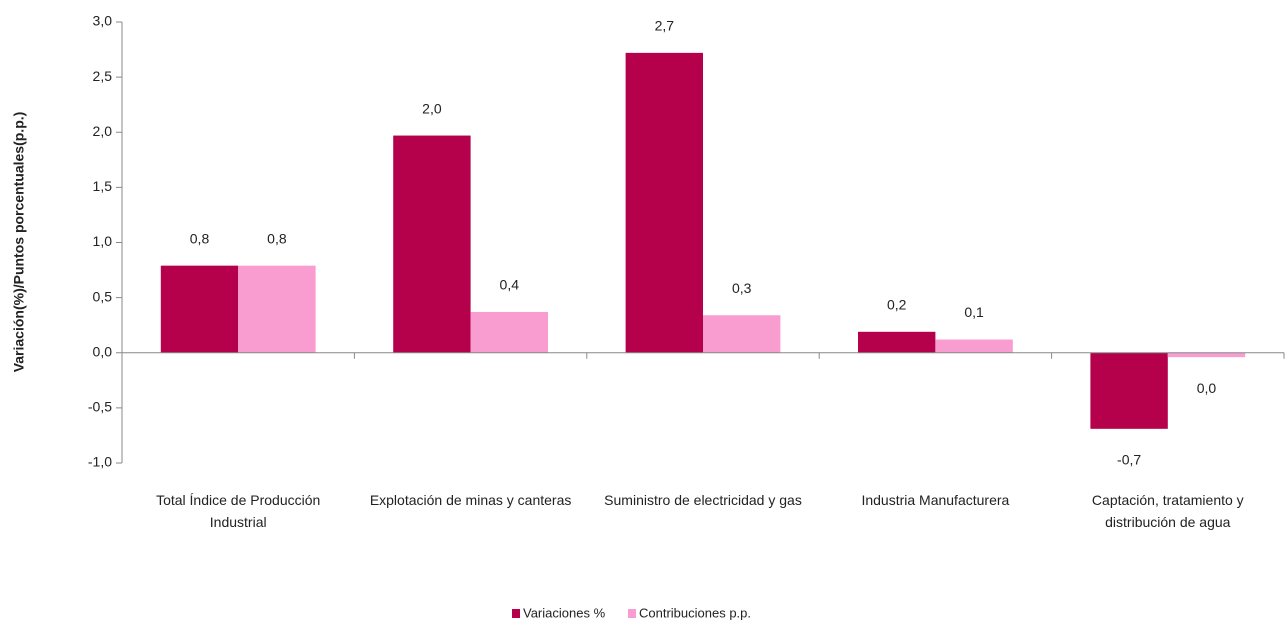 This screenshot has height=625, width=1288. Describe the element at coordinates (103, 296) in the screenshot. I see `y-tick-label: 0,5` at that location.